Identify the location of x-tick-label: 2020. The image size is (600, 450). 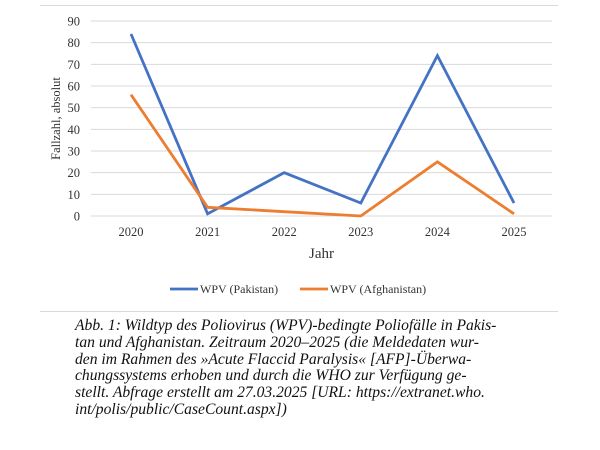
(131, 232).